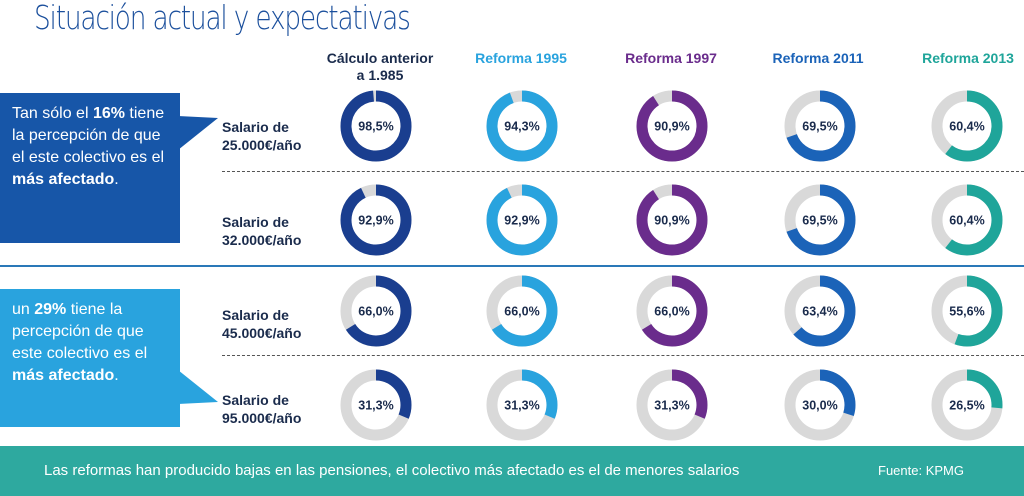  I want to click on column-header-calculo: Cálculo anterior a 1.985, so click(380, 67).